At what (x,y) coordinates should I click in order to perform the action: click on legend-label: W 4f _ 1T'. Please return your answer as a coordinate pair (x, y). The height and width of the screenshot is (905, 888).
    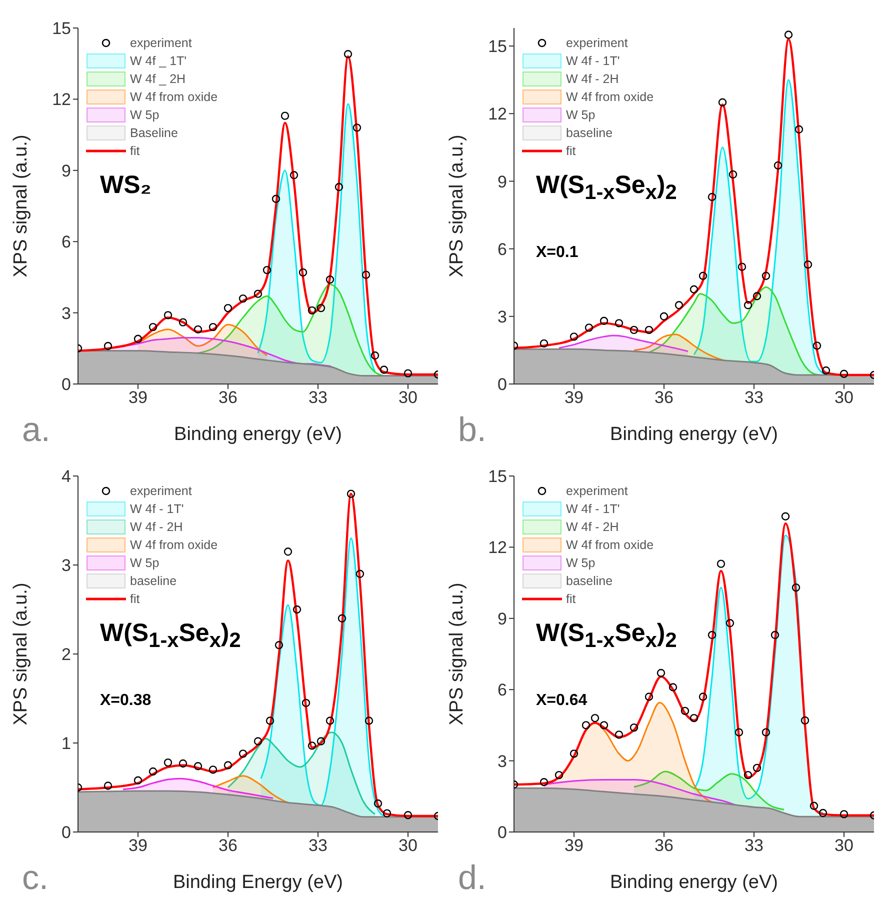
    Looking at the image, I should click on (158, 61).